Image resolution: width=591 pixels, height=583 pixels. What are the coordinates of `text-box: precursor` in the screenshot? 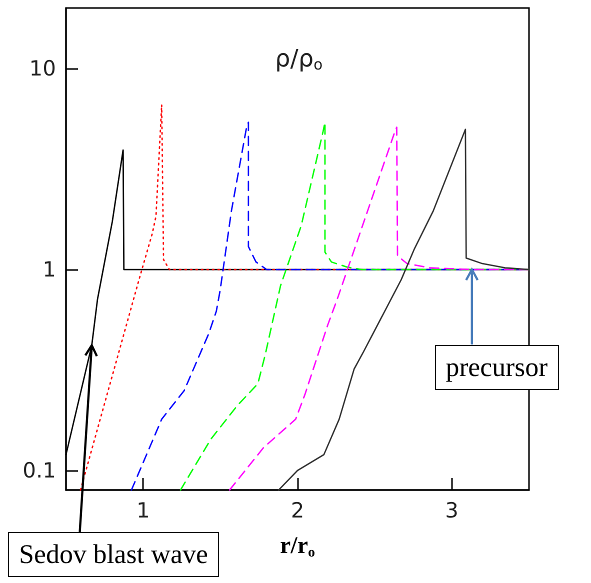 It's located at (496, 367).